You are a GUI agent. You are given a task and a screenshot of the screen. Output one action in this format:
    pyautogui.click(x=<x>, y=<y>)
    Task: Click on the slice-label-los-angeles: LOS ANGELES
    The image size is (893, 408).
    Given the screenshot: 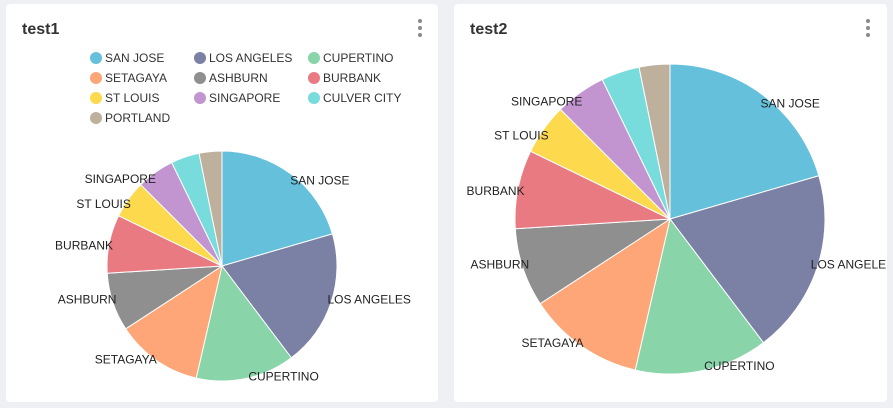 What is the action you would take?
    pyautogui.click(x=369, y=300)
    